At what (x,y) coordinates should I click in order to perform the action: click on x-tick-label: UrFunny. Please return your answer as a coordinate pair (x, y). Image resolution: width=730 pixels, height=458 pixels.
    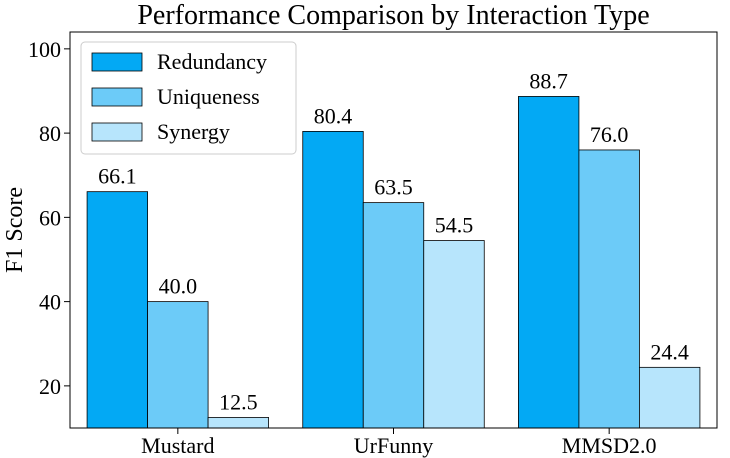
    Looking at the image, I should click on (393, 445).